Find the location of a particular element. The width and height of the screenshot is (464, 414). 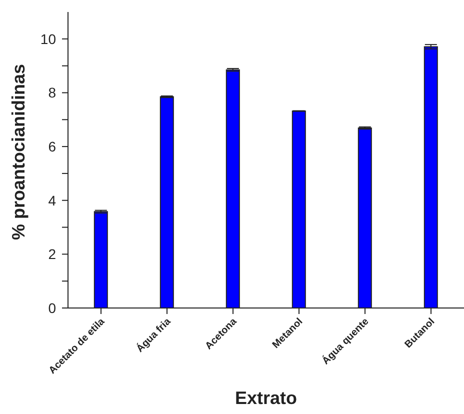

y-tick-label: 2 is located at coordinates (52, 254).